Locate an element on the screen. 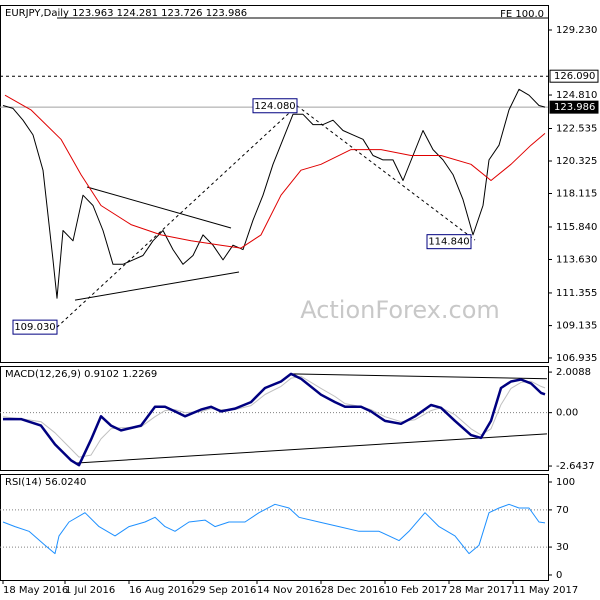 The image size is (600, 600). x-tick-label: 14 Nov 2016 is located at coordinates (289, 590).